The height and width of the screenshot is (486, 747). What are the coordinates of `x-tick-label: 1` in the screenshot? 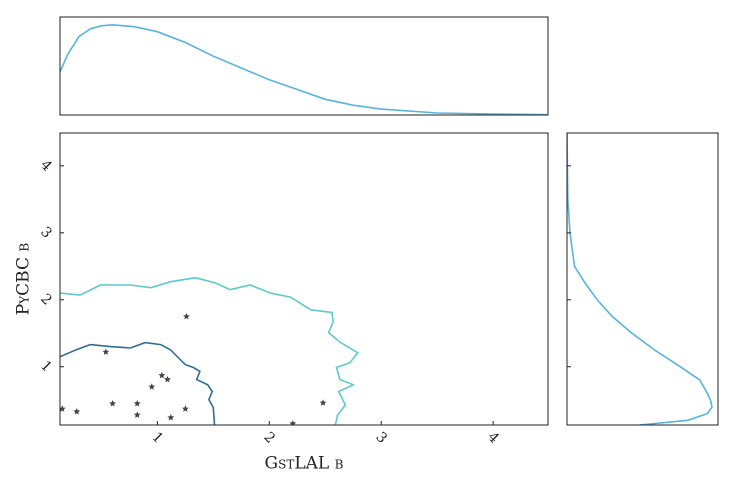 It's located at (158, 438).